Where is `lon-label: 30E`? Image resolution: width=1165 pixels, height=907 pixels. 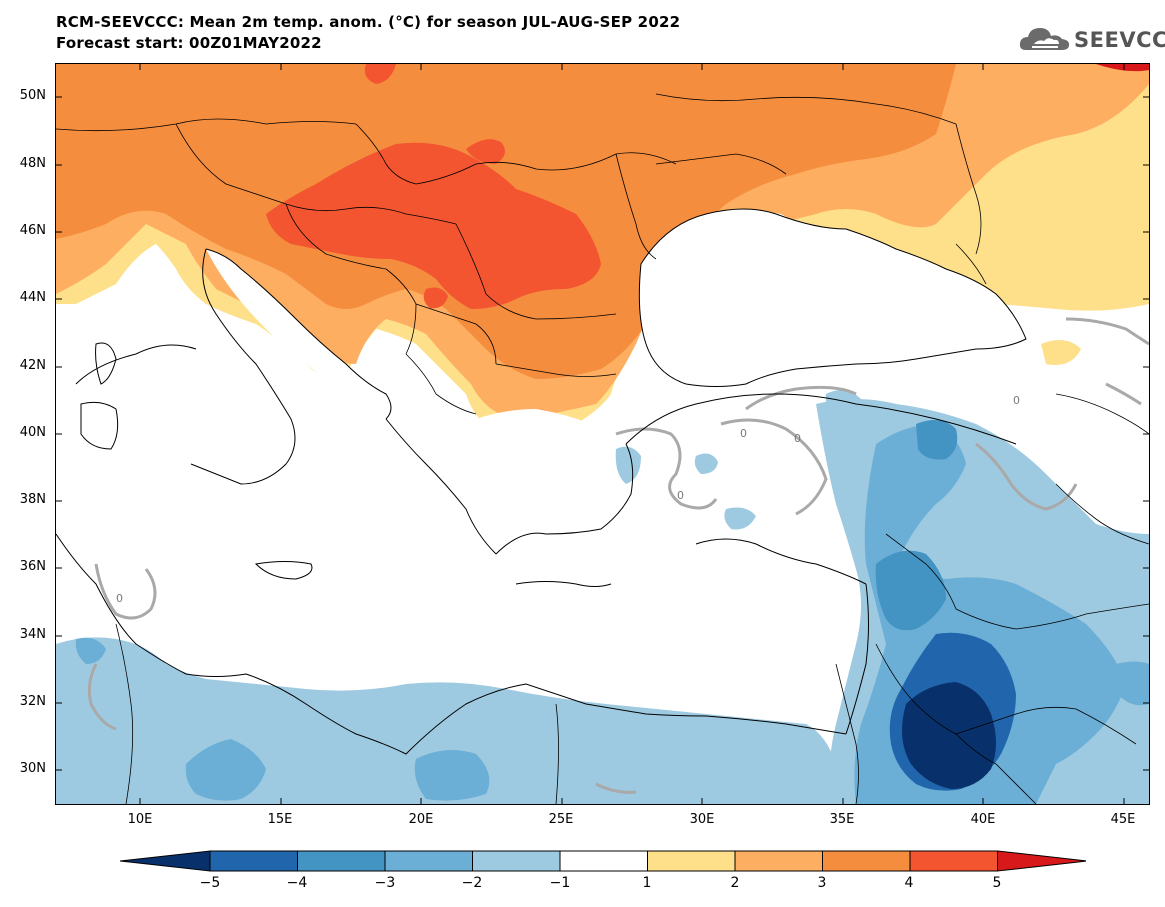
lon-label: 30E is located at coordinates (702, 819).